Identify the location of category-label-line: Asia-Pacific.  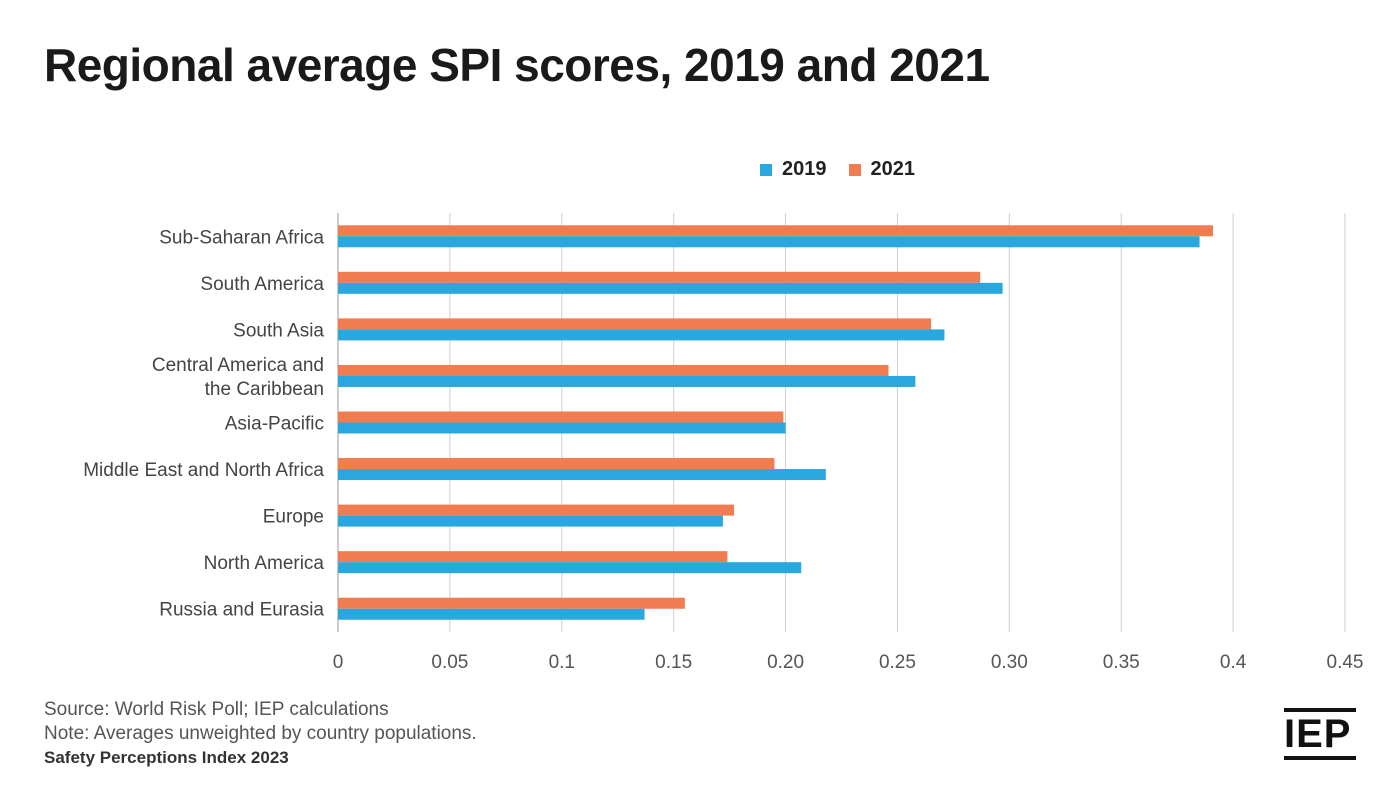
(274, 424).